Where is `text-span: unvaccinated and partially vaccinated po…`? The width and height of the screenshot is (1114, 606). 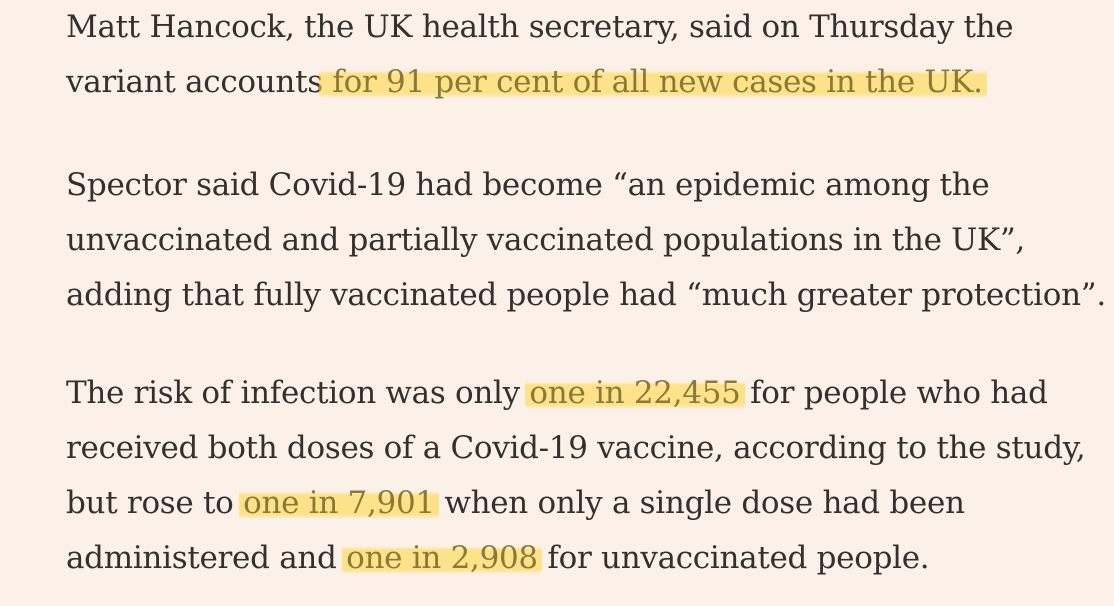 text-span: unvaccinated and partially vaccinated po… is located at coordinates (545, 240).